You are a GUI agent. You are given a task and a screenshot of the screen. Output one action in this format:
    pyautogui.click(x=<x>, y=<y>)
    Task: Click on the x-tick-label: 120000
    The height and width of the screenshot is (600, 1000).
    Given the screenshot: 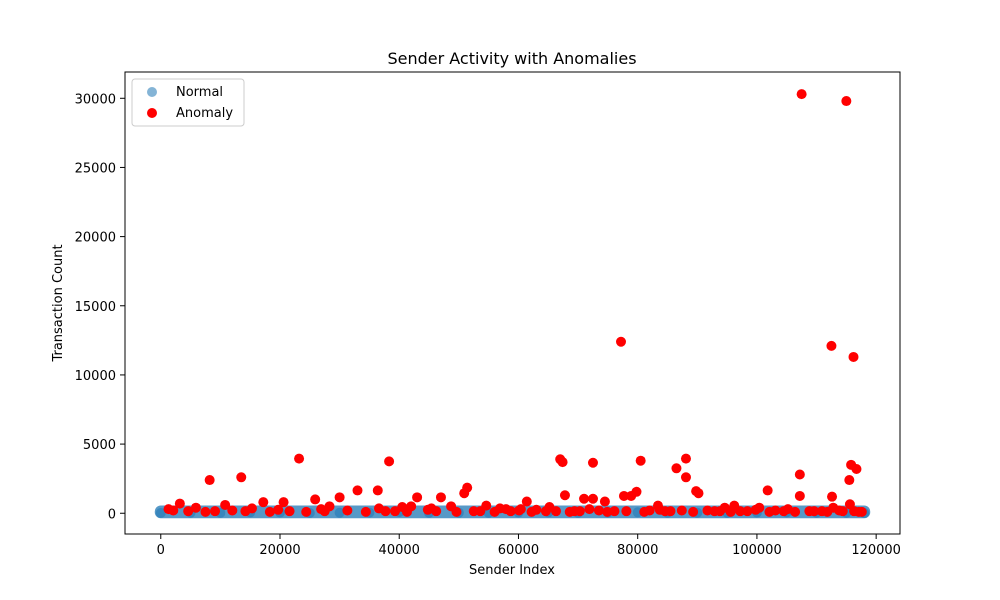 What is the action you would take?
    pyautogui.click(x=876, y=550)
    